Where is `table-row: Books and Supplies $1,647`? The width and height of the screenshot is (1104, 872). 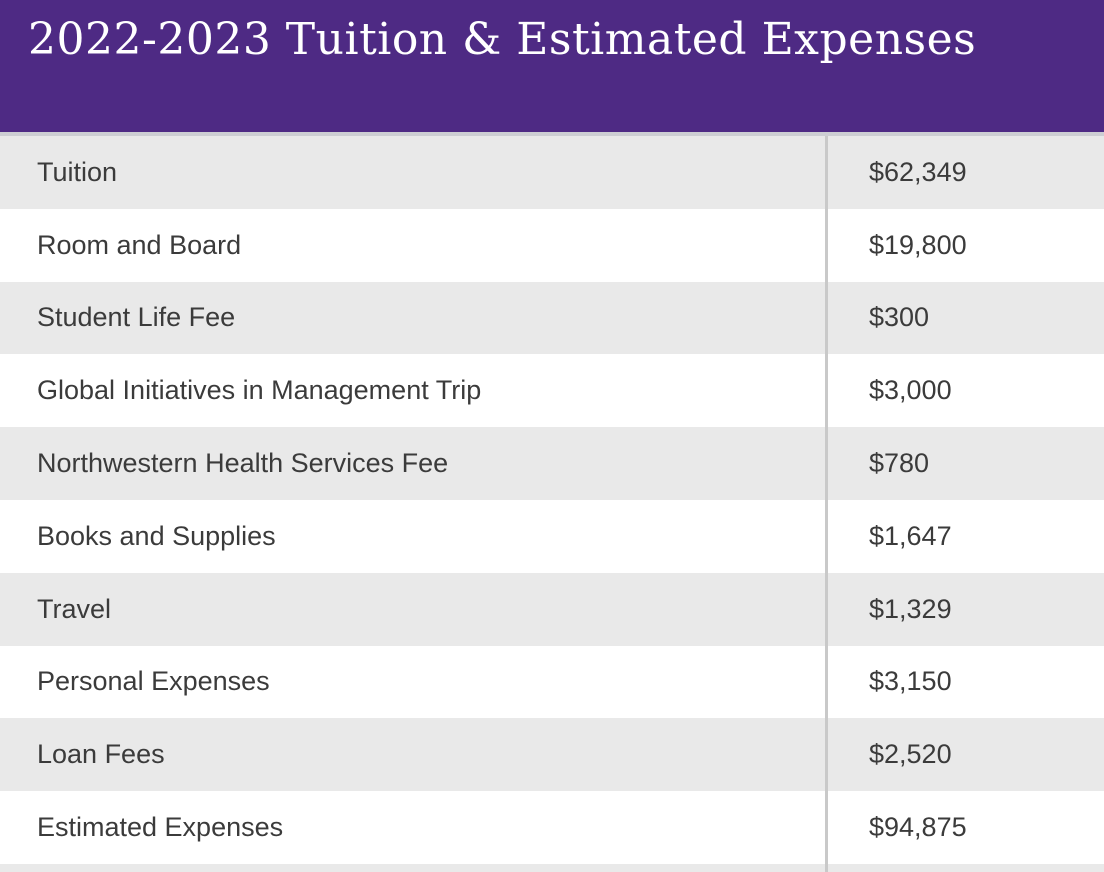
table-row: Books and Supplies $1,647 is located at coordinates (552, 536).